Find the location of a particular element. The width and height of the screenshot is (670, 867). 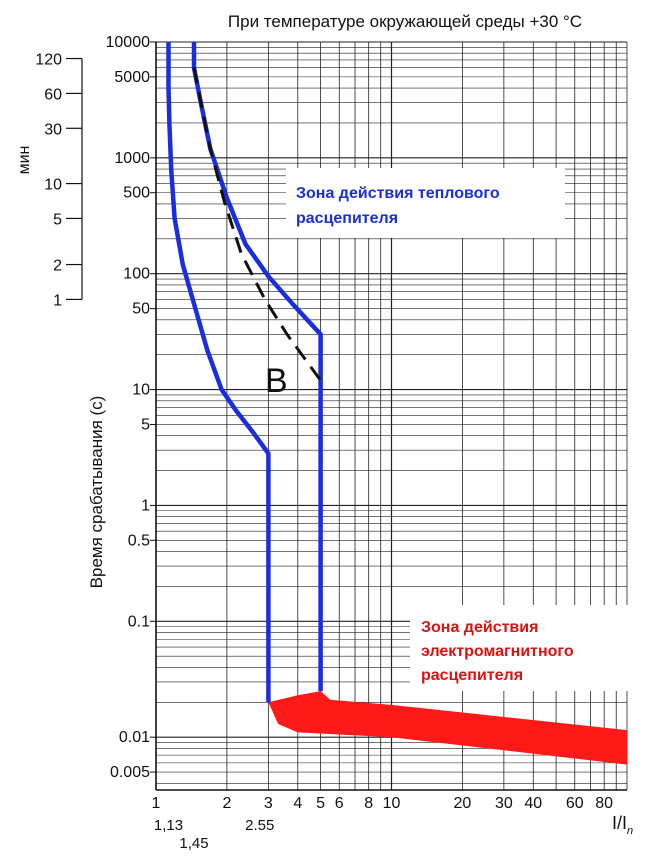

y-tick-label: 10000 is located at coordinates (128, 42).